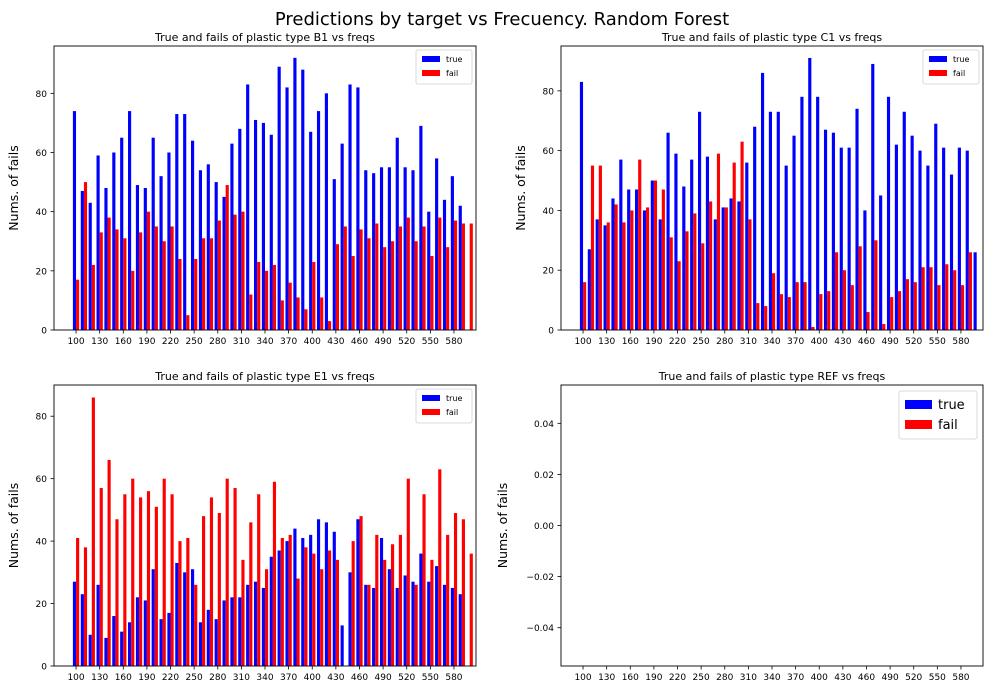 The height and width of the screenshot is (695, 1003). Describe the element at coordinates (653, 342) in the screenshot. I see `x-tick-label: 190` at that location.